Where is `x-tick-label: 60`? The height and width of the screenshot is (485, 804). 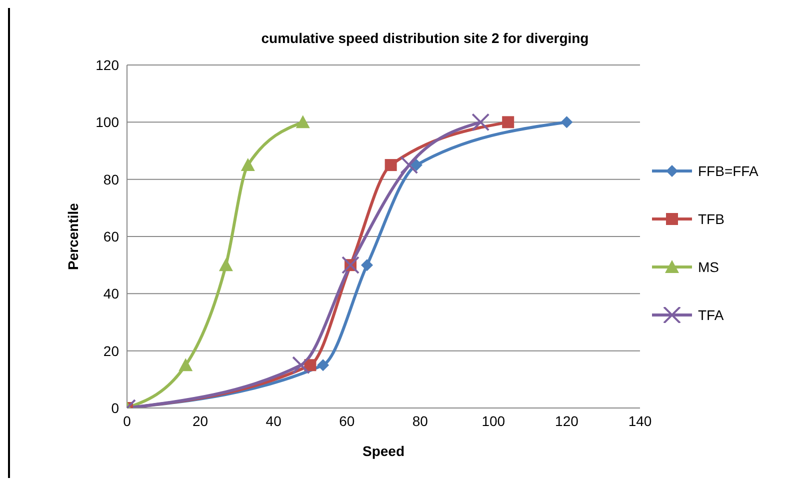 x-tick-label: 60 is located at coordinates (347, 420).